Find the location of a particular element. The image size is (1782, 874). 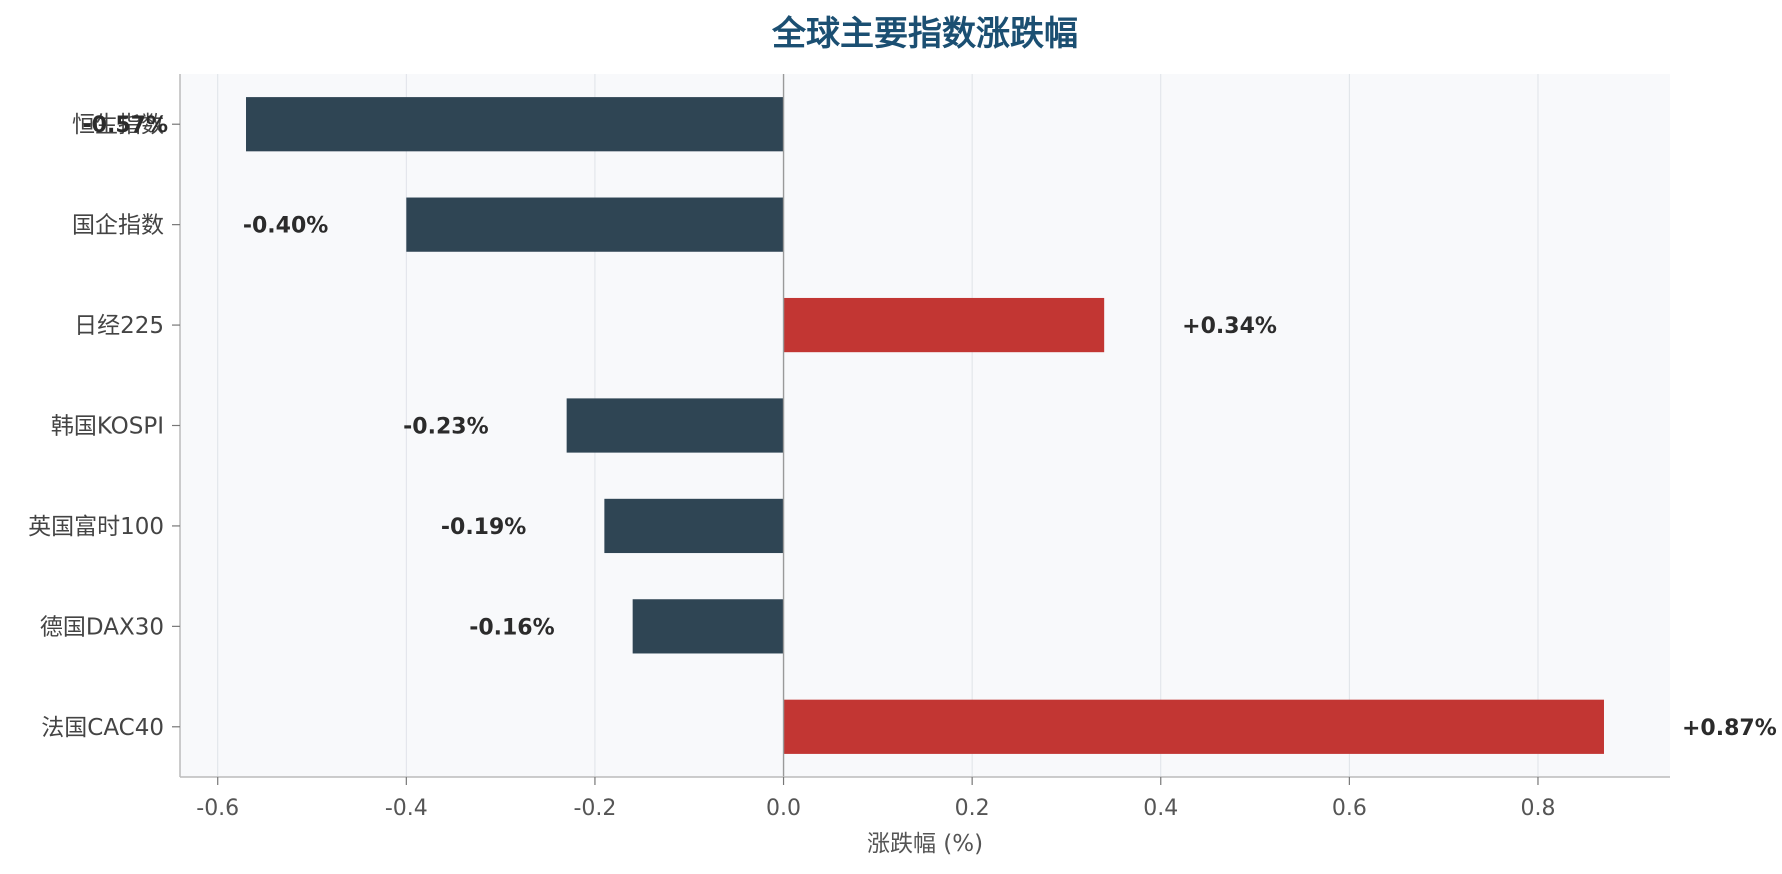

x-tick-label: 0.6 is located at coordinates (1349, 808).